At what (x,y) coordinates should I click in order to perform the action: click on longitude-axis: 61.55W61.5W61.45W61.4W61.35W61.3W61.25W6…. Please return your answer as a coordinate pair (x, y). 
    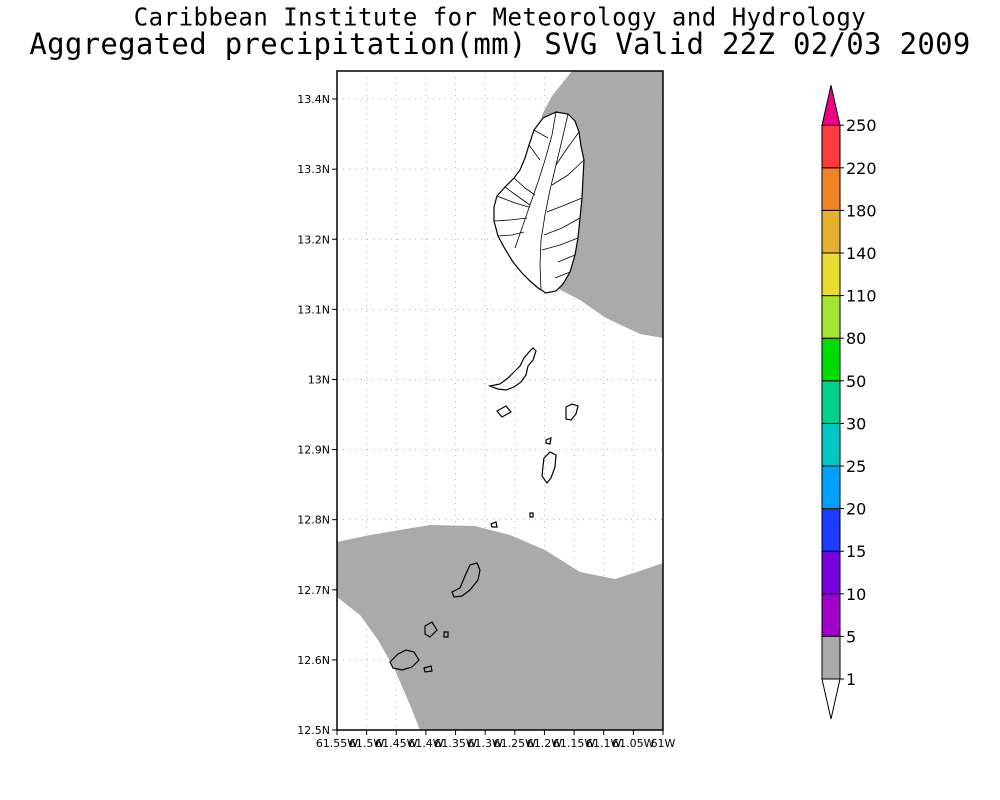
    Looking at the image, I should click on (496, 740).